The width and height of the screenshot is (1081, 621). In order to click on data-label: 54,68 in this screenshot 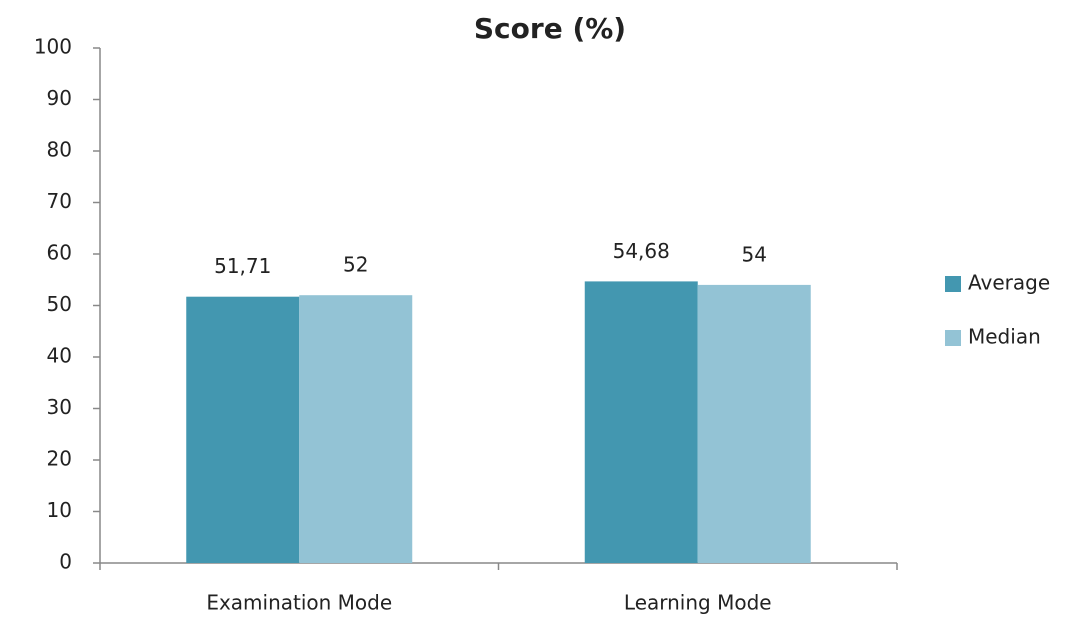, I will do `click(641, 251)`.